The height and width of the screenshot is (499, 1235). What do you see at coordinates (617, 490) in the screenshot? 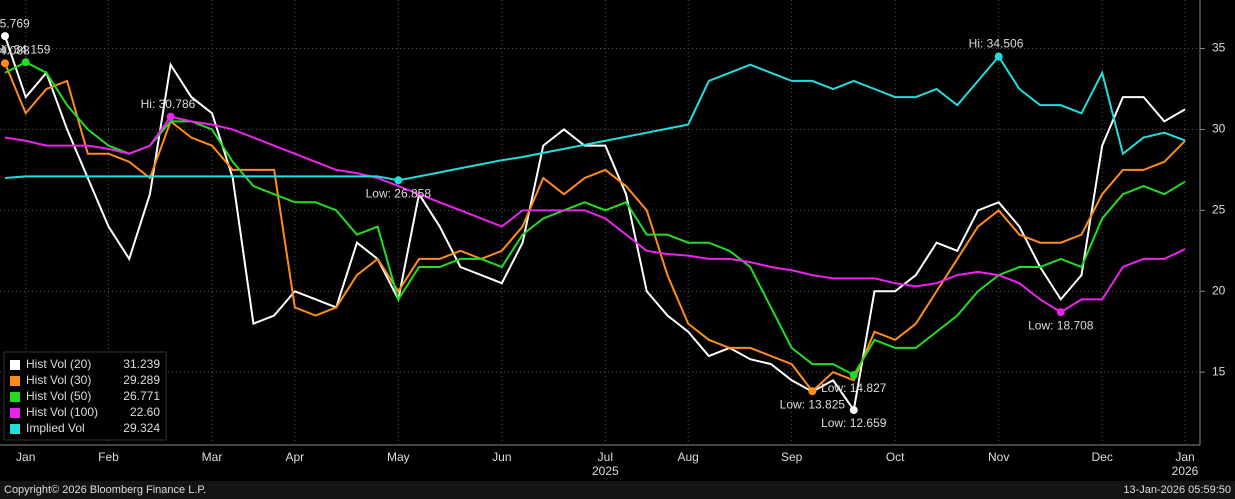
I see `footer-band` at bounding box center [617, 490].